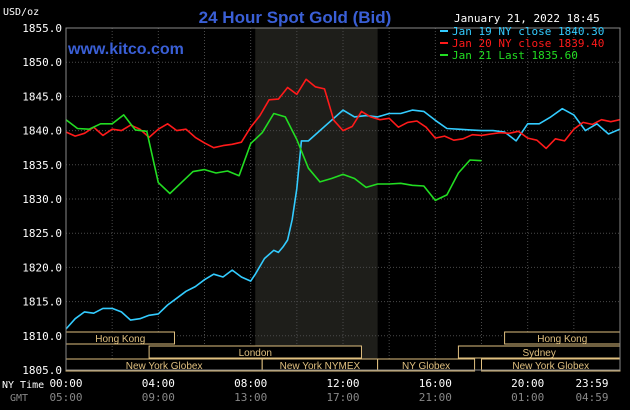 The width and height of the screenshot is (630, 410). Describe the element at coordinates (19, 398) in the screenshot. I see `x-label-gmt: GMT` at that location.